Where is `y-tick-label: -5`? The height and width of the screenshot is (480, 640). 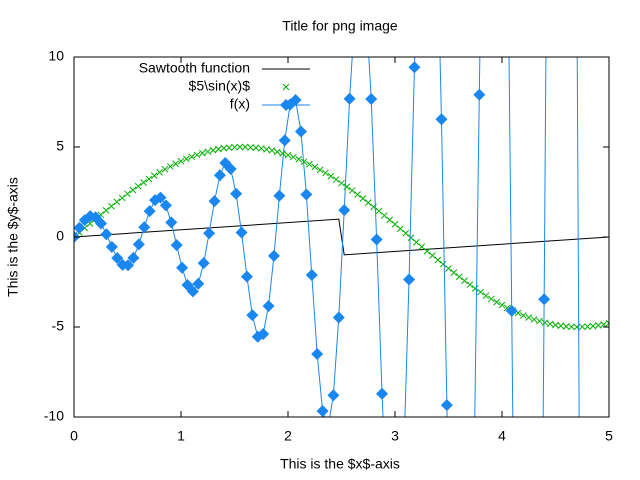
y-tick-label: -5 is located at coordinates (58, 326).